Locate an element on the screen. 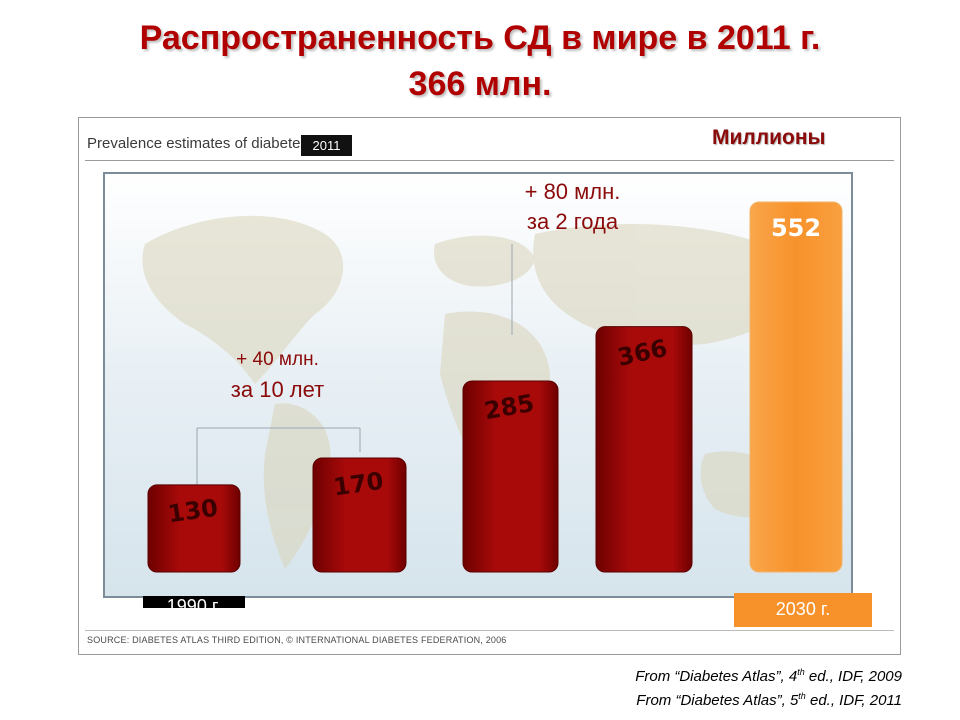 The image size is (960, 720). footnote-1-prefix: From “Diabetes Atlas”, 4 is located at coordinates (716, 676).